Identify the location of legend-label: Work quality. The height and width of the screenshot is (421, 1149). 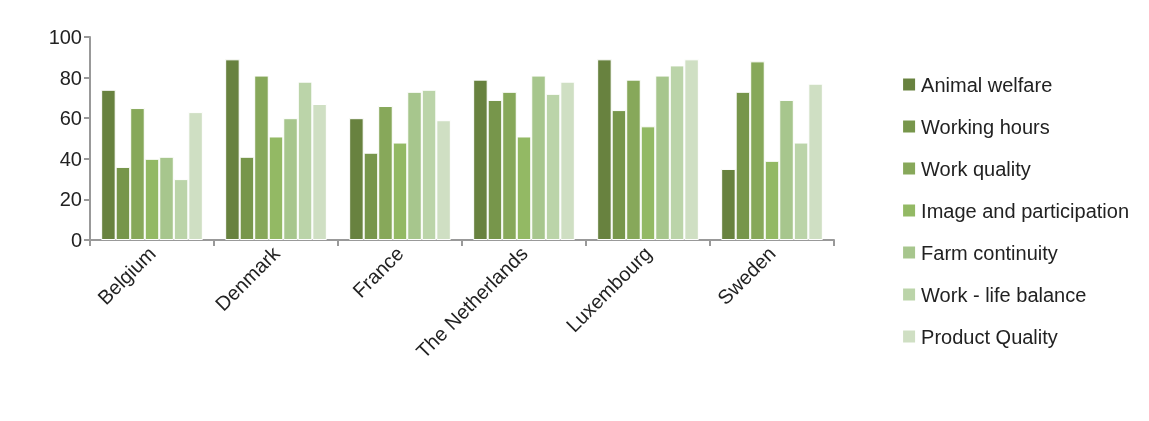
(976, 168).